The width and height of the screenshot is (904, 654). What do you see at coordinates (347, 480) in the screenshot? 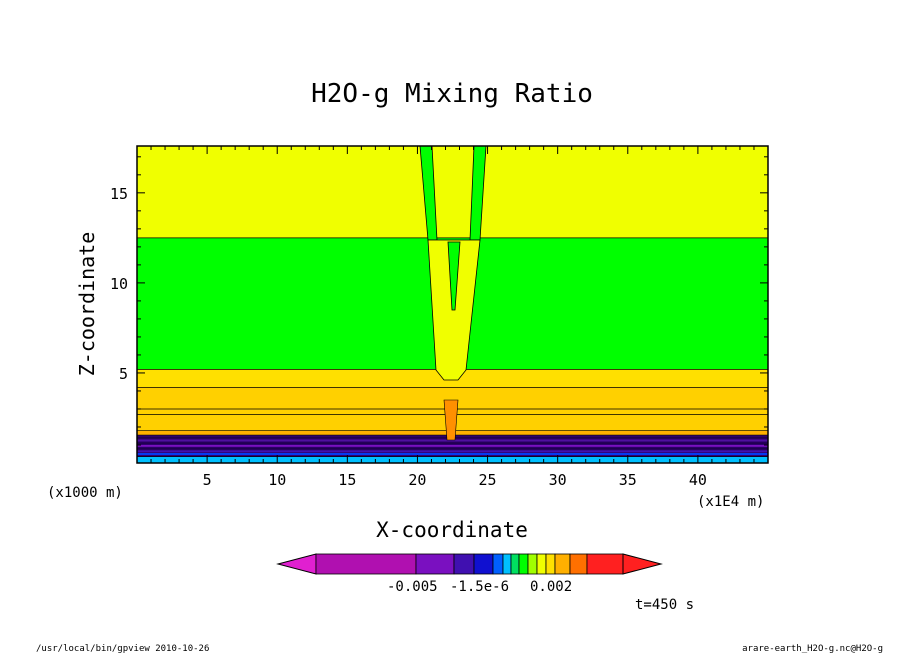
I see `x-tick-label: 15` at bounding box center [347, 480].